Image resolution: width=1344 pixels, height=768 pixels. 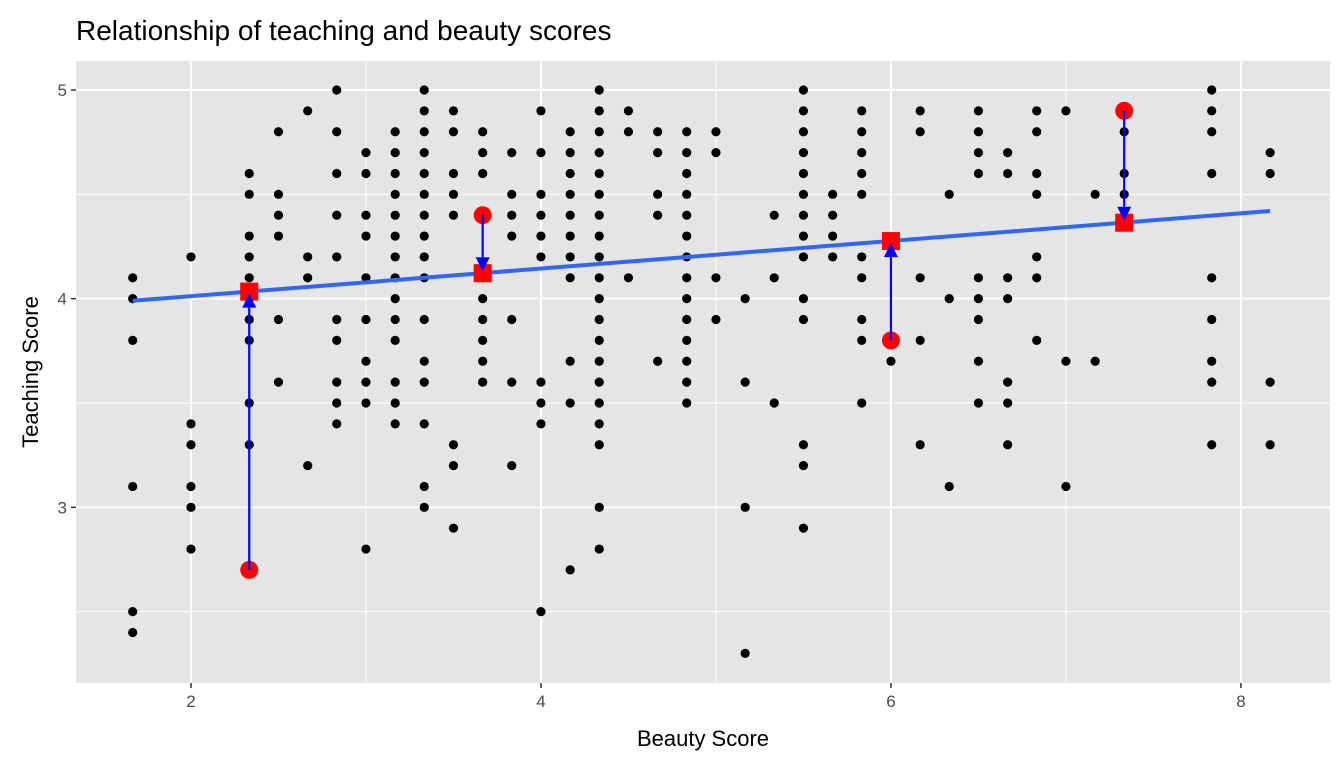 I want to click on y-tick-label: 3, so click(x=62, y=507).